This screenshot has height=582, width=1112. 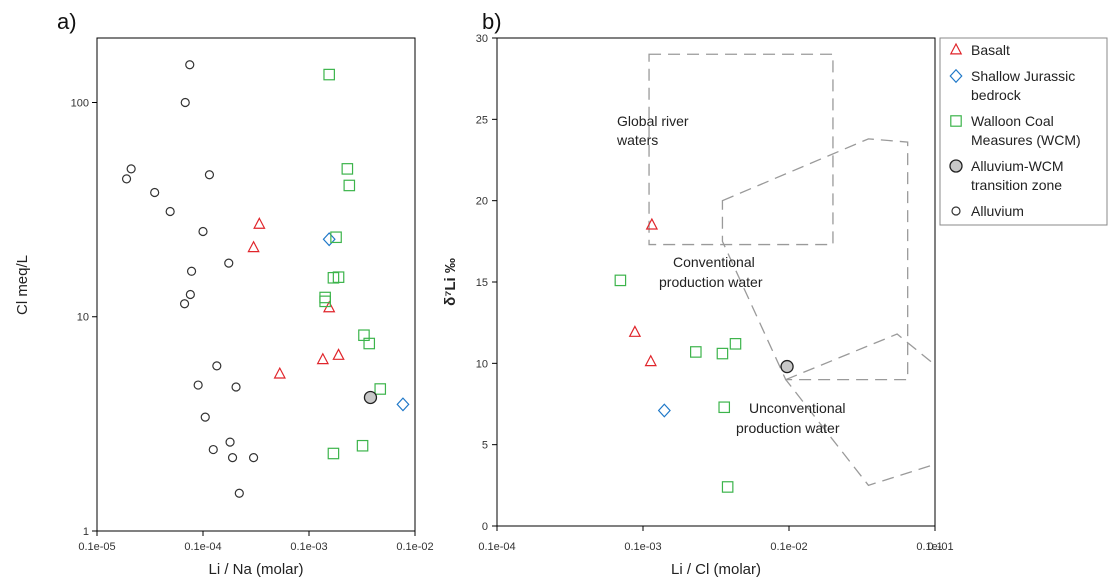 I want to click on legend-label: Measures (WCM), so click(x=1026, y=140).